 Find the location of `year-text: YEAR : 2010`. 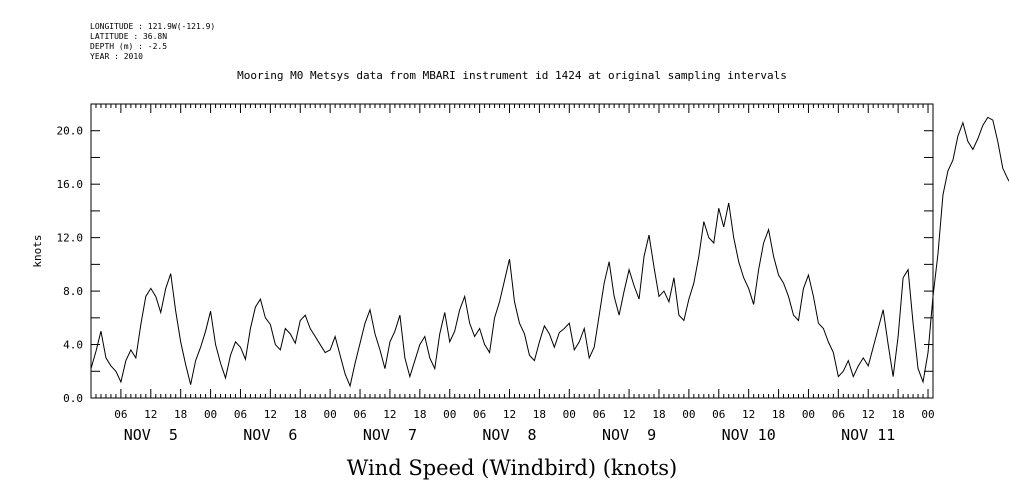

year-text: YEAR : 2010 is located at coordinates (116, 56).